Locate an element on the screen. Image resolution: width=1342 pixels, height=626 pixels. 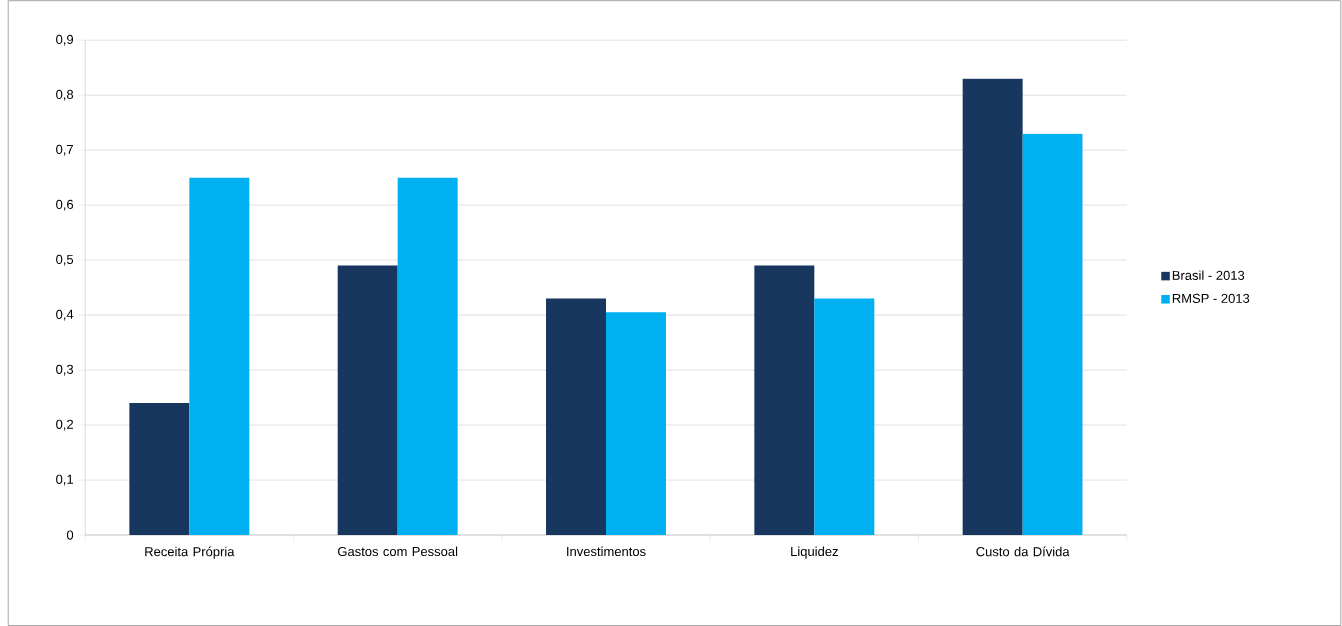
y-tick-label: 0,9 is located at coordinates (65, 40).